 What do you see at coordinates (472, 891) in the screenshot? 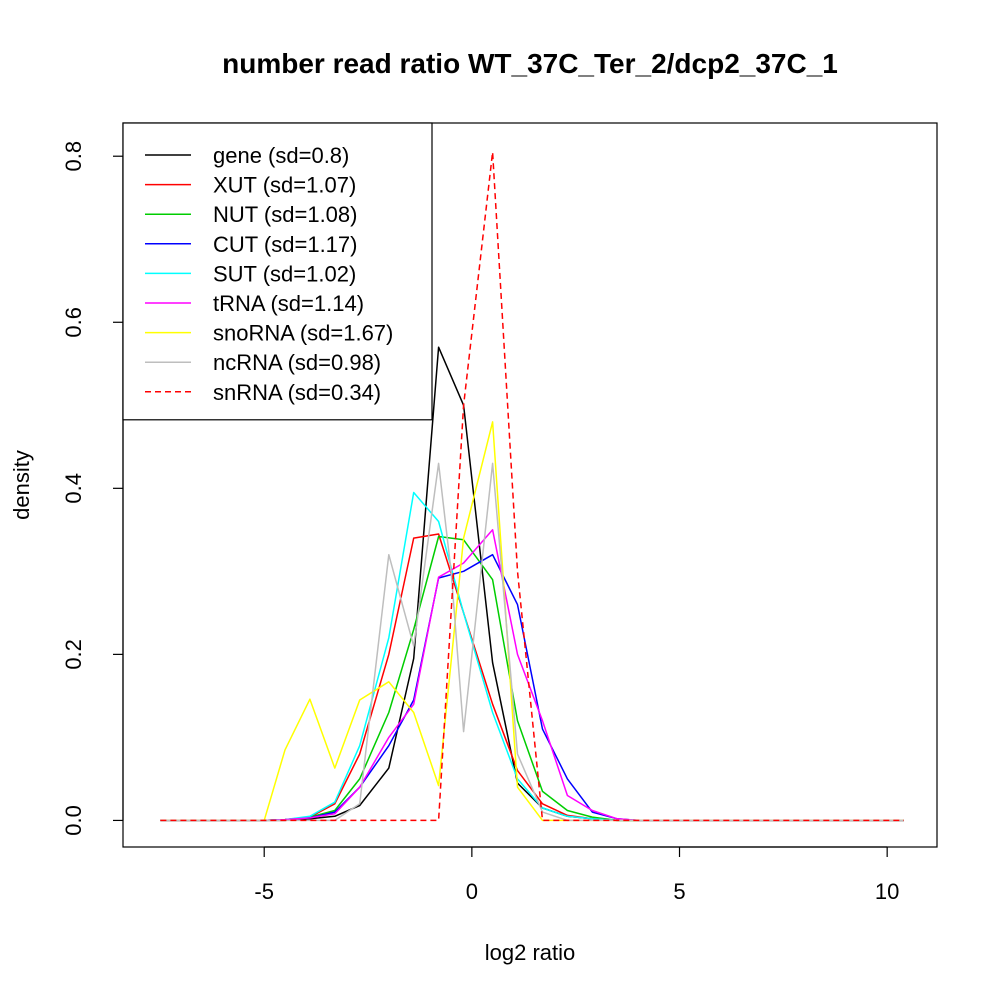
I see `x-tick-label: 0` at bounding box center [472, 891].